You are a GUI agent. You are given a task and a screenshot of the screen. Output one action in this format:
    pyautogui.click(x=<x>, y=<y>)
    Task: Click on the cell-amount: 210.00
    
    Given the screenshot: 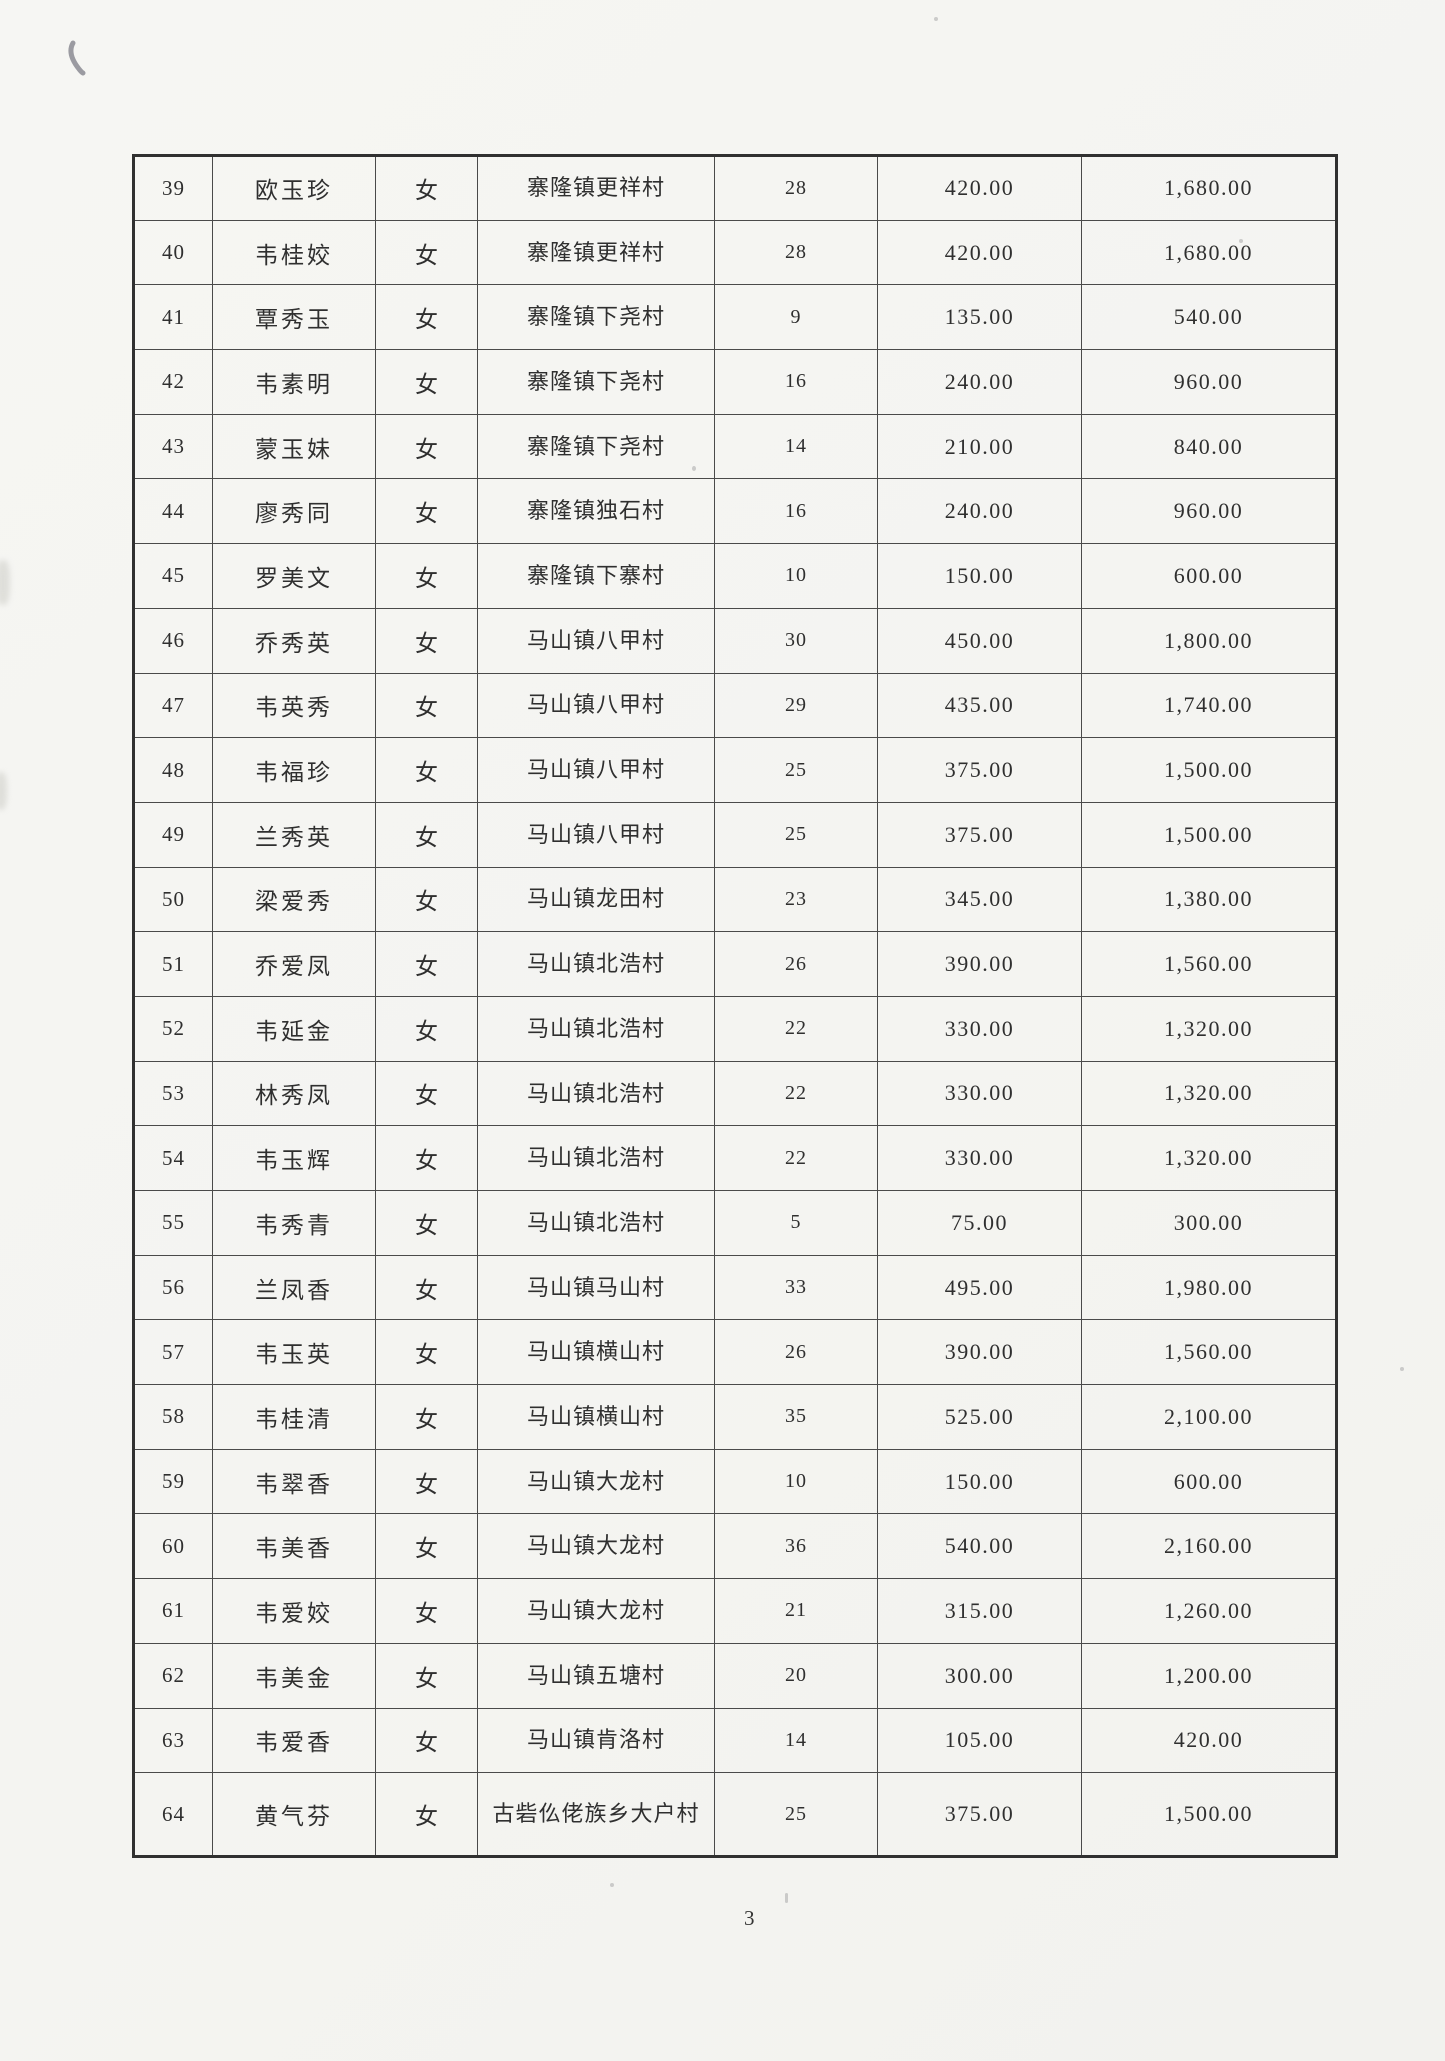 What is the action you would take?
    pyautogui.click(x=979, y=446)
    